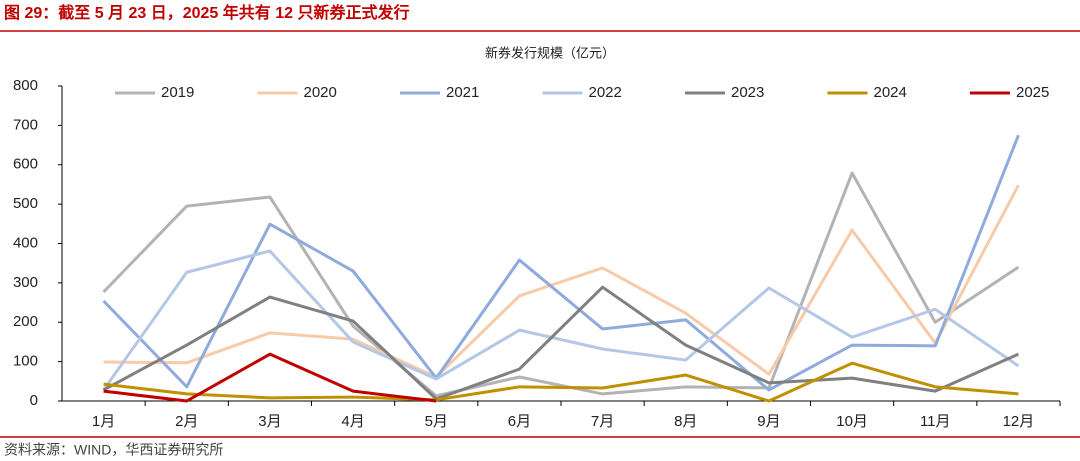 The height and width of the screenshot is (461, 1080). Describe the element at coordinates (852, 421) in the screenshot. I see `x-tick-label: 10月` at that location.